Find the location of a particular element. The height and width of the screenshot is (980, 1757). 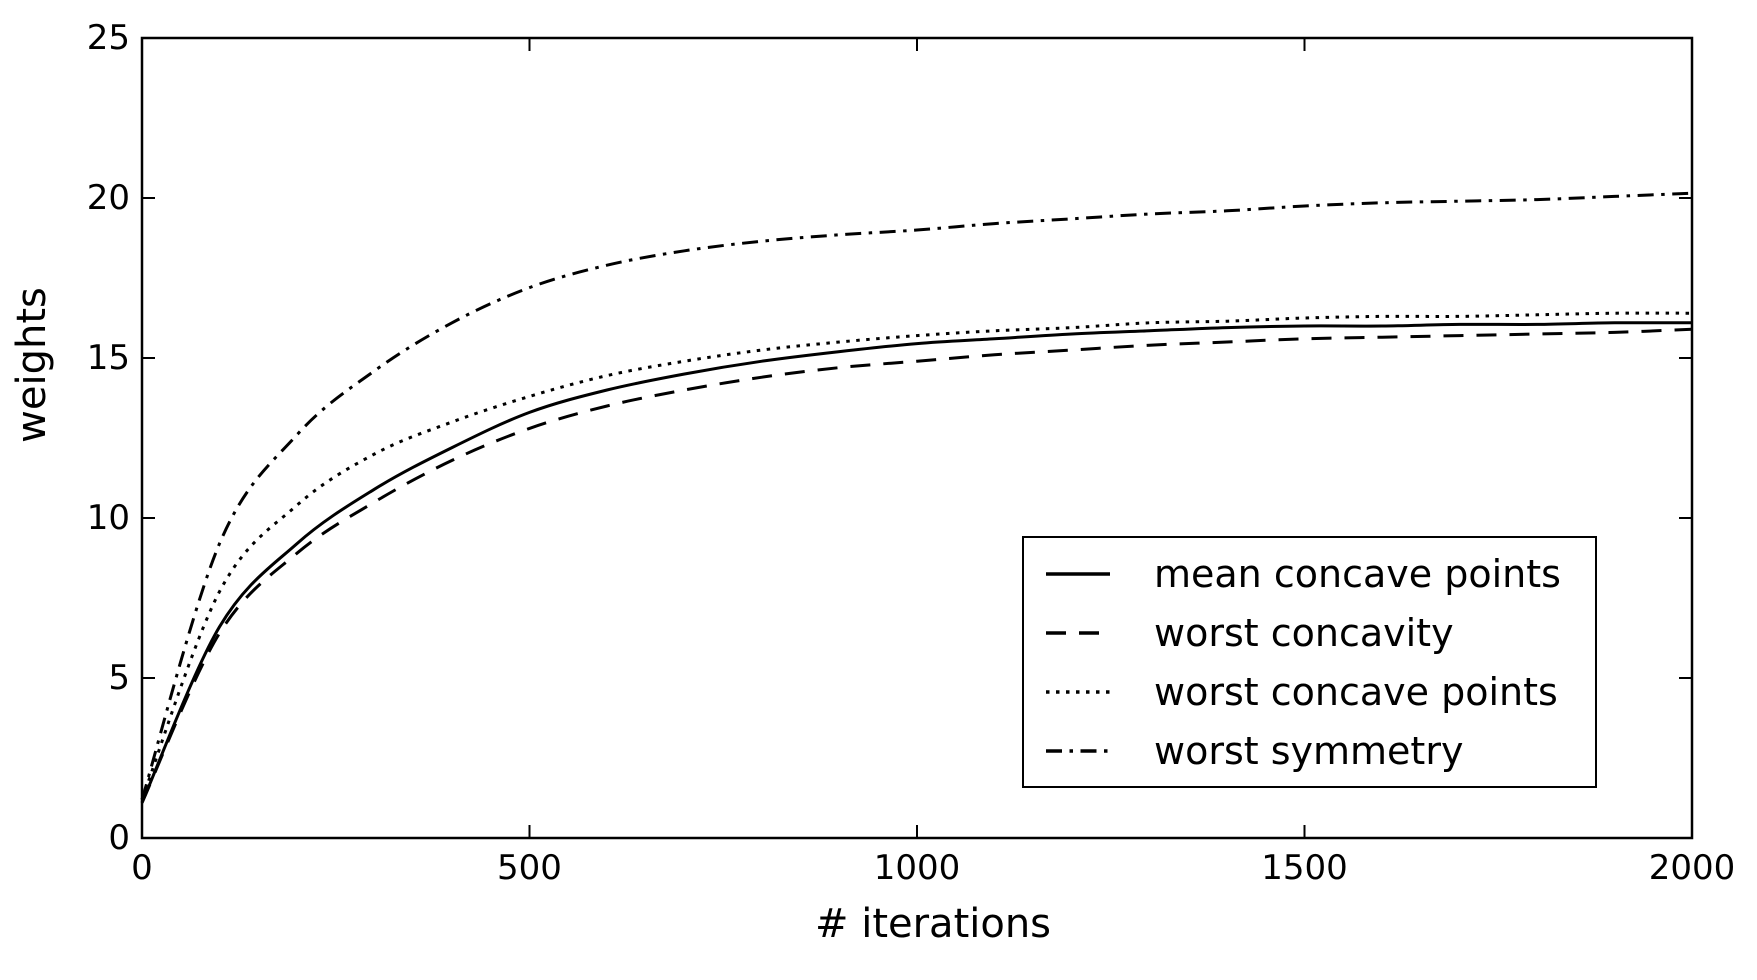

y-tick-label-5: 5 is located at coordinates (119, 678).